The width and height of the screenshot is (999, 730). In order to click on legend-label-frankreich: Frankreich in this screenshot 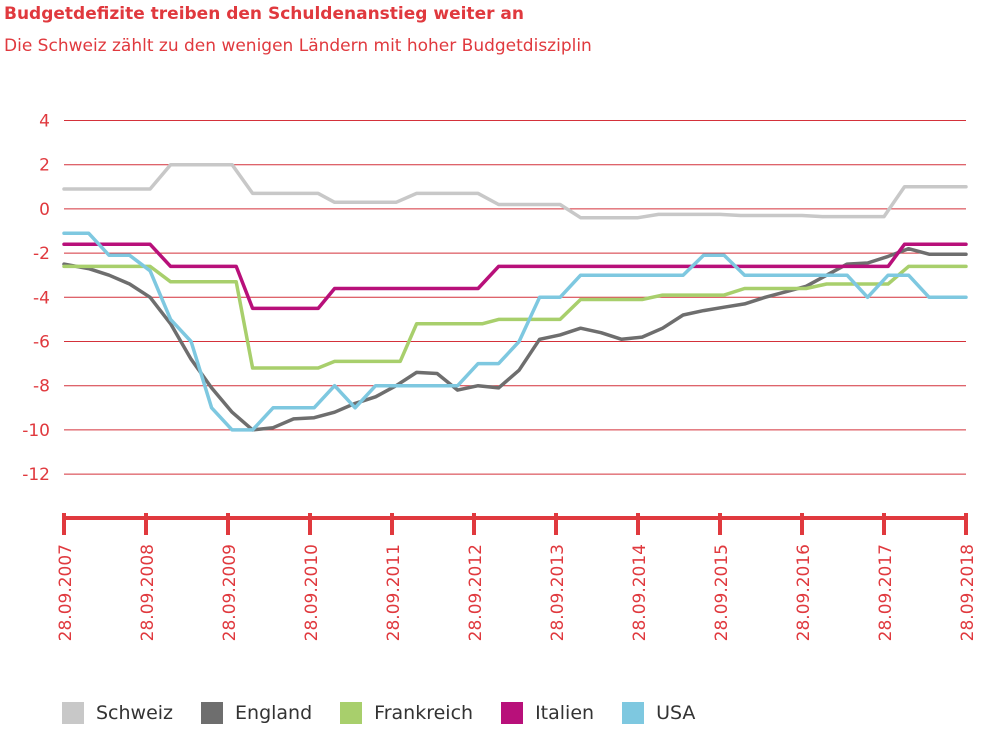, I will do `click(424, 713)`.